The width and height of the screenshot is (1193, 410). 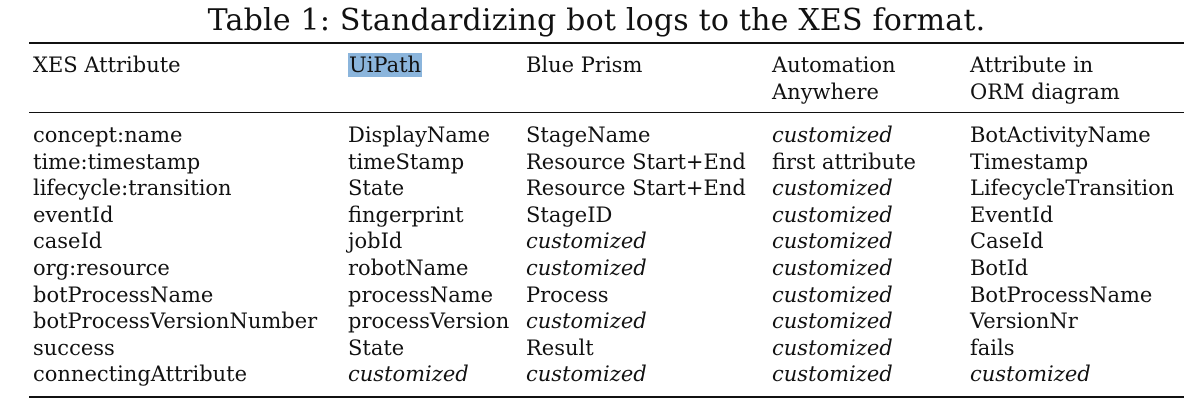 What do you see at coordinates (1045, 92) in the screenshot?
I see `header-orm-line2: ORM diagram` at bounding box center [1045, 92].